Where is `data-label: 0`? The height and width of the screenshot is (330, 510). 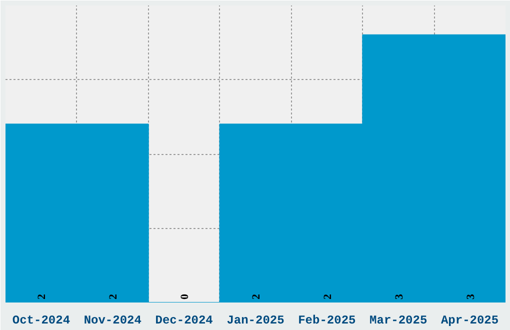
data-label: 0 is located at coordinates (185, 297).